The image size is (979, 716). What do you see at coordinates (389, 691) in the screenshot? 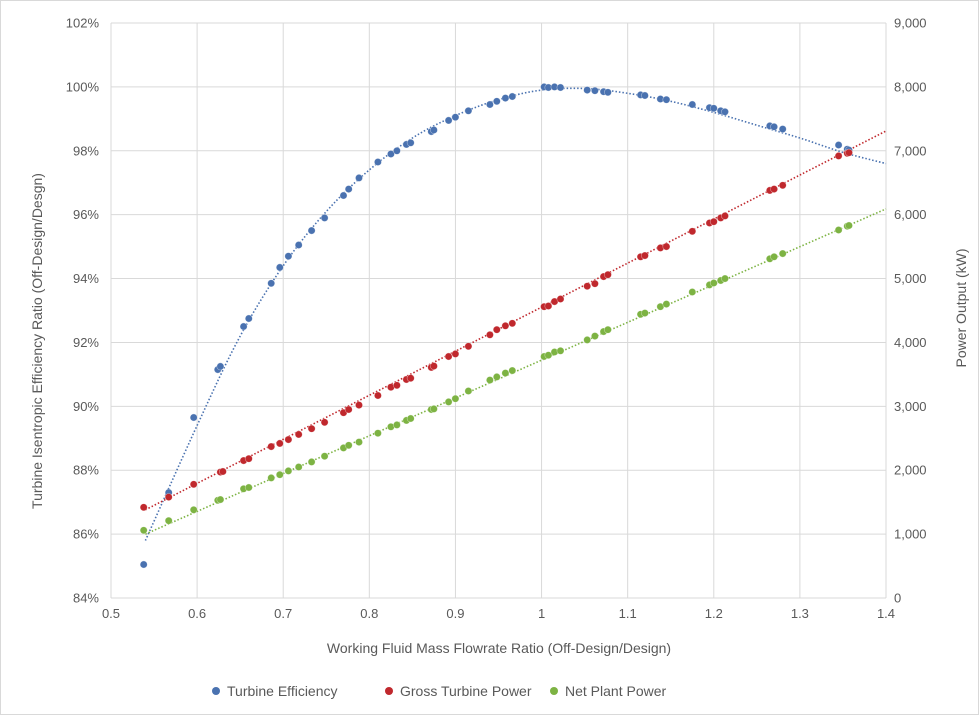
I see `legend-marker-gross-turbine-power` at bounding box center [389, 691].